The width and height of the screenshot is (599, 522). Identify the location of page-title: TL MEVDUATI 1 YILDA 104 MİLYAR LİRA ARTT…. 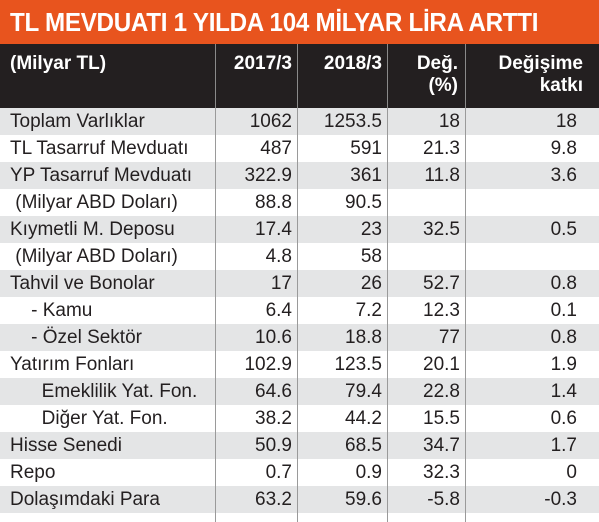
(274, 21).